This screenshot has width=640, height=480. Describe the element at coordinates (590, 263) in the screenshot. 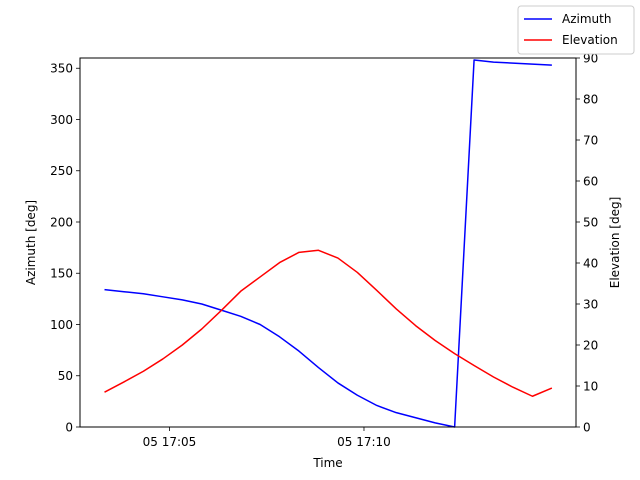

I see `y2-tick-label-4: 40` at that location.